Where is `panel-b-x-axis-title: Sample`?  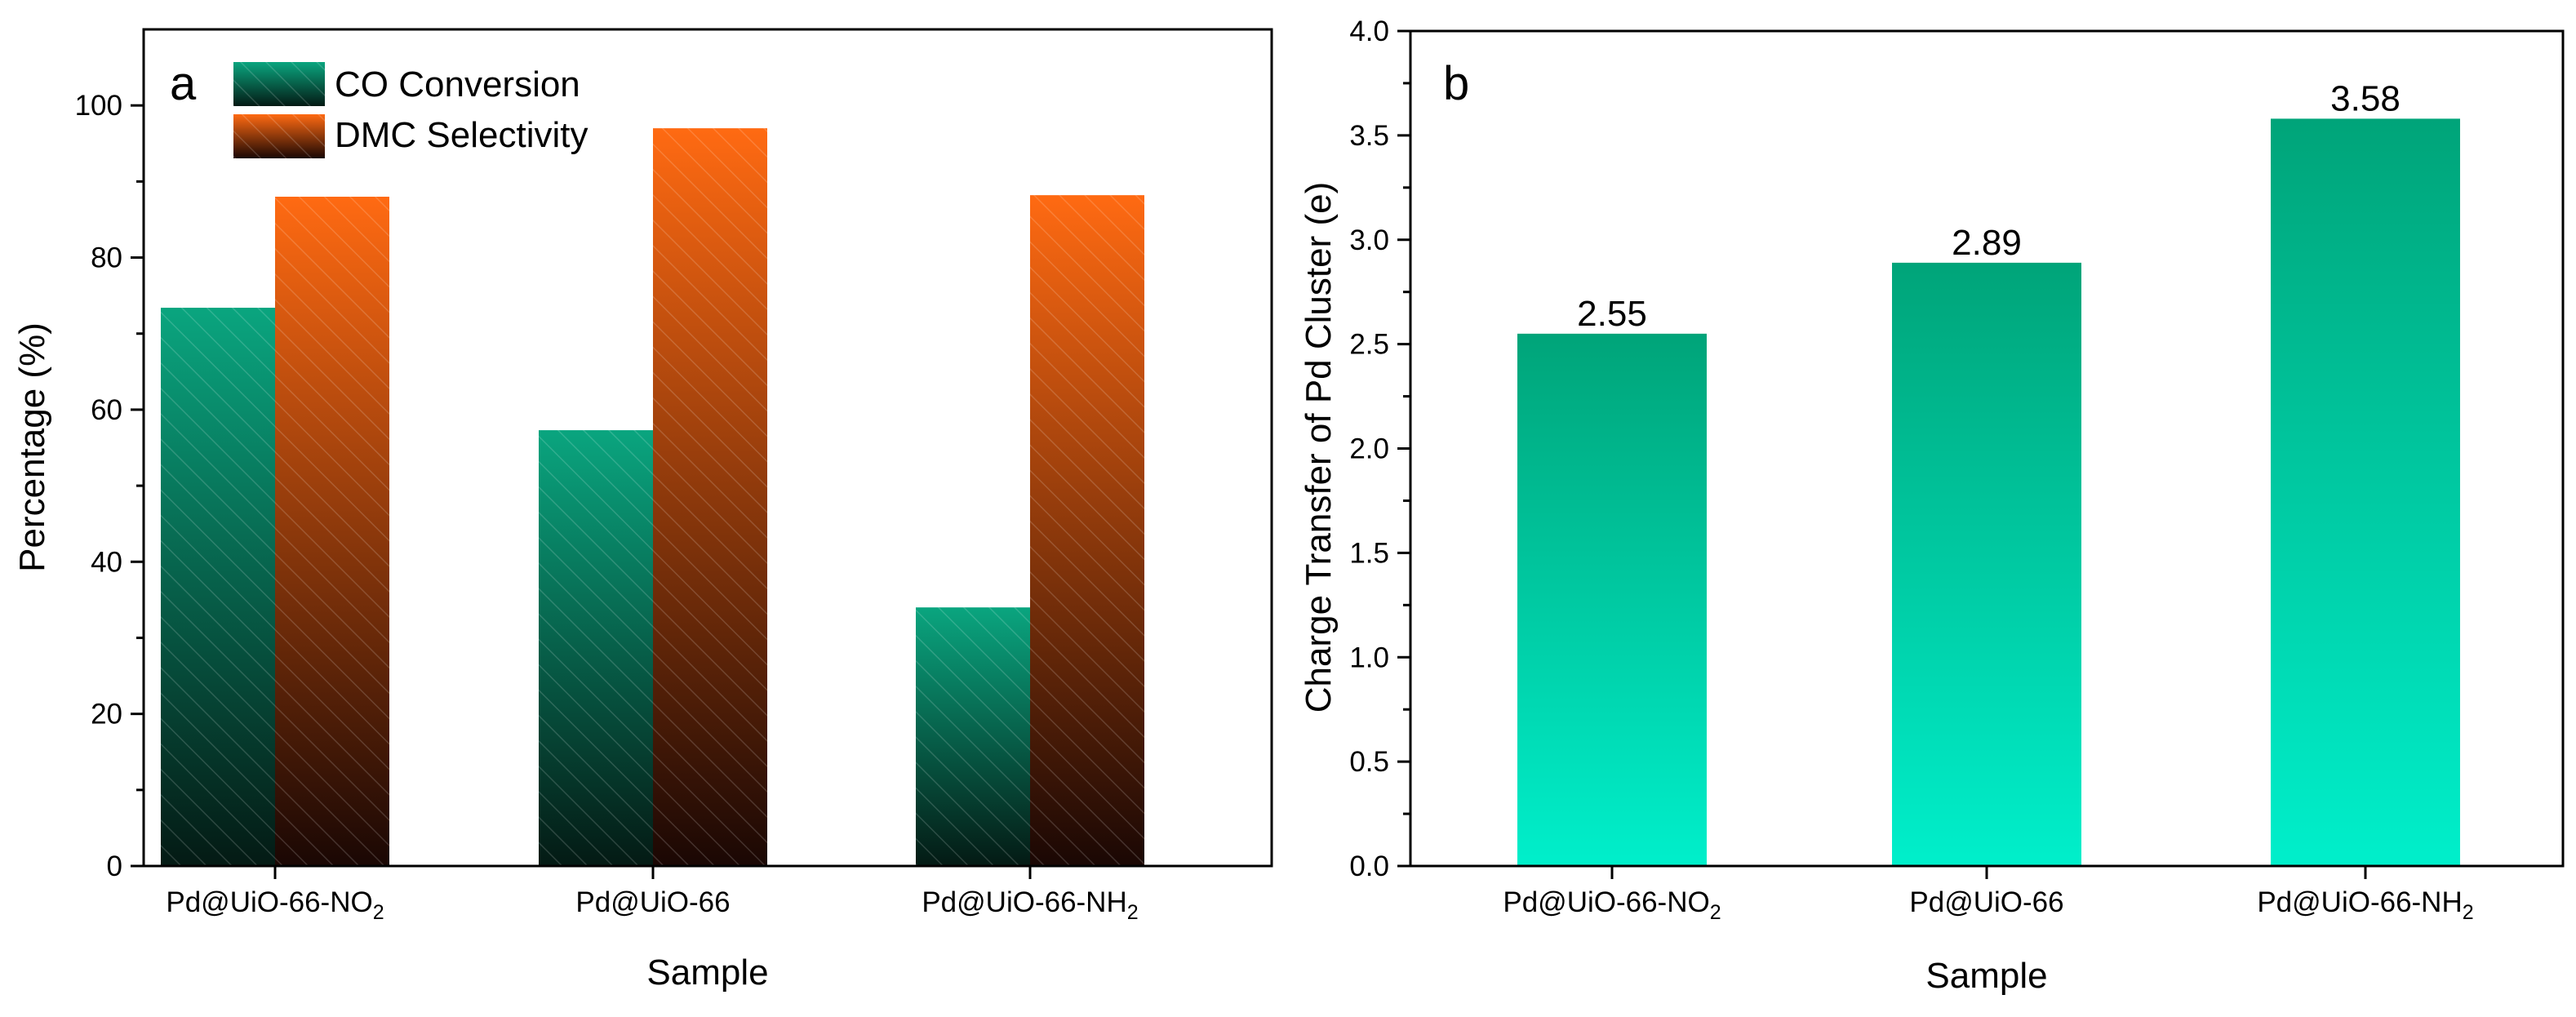 panel-b-x-axis-title: Sample is located at coordinates (1986, 976).